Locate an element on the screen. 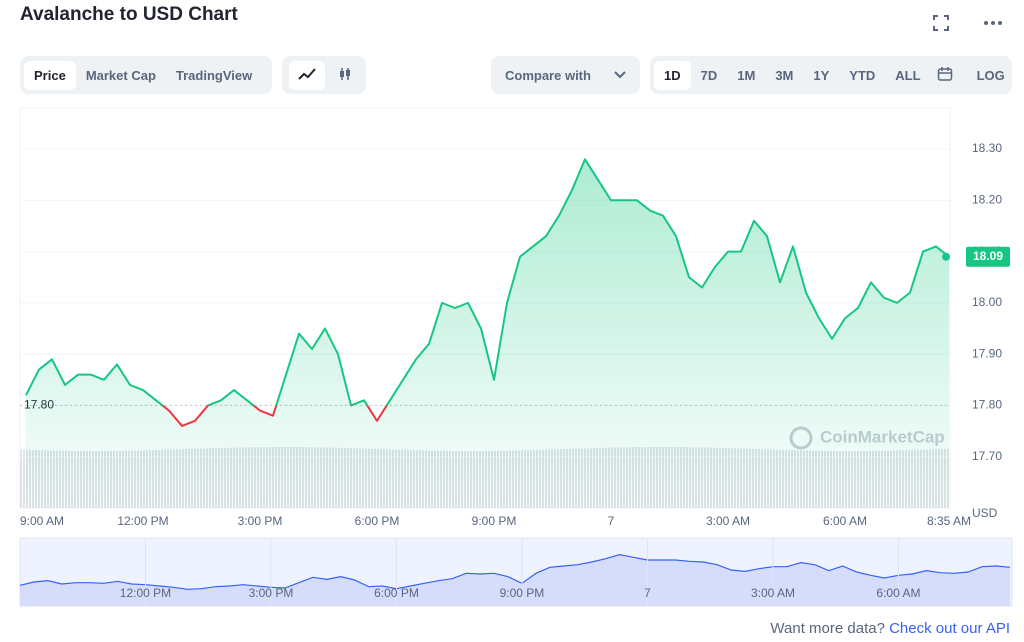  compare-select: Compare with is located at coordinates (565, 75).